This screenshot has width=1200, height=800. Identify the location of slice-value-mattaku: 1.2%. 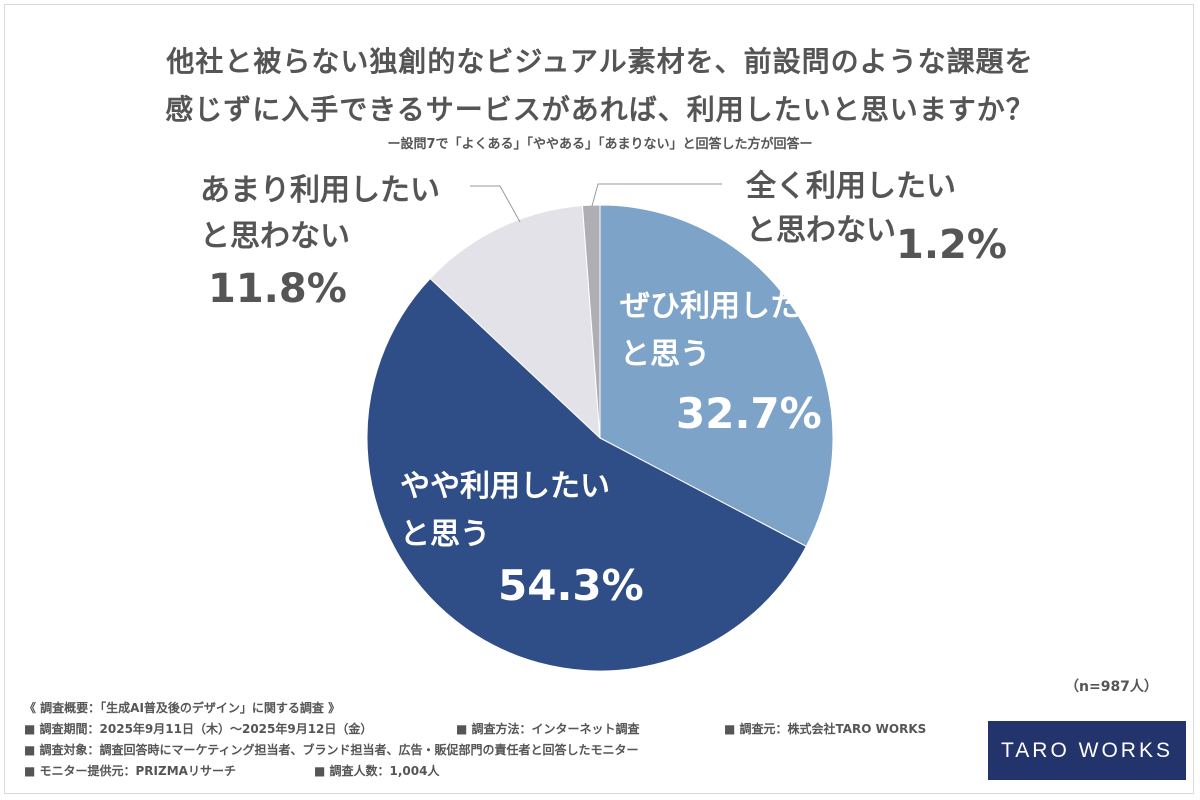
(951, 245).